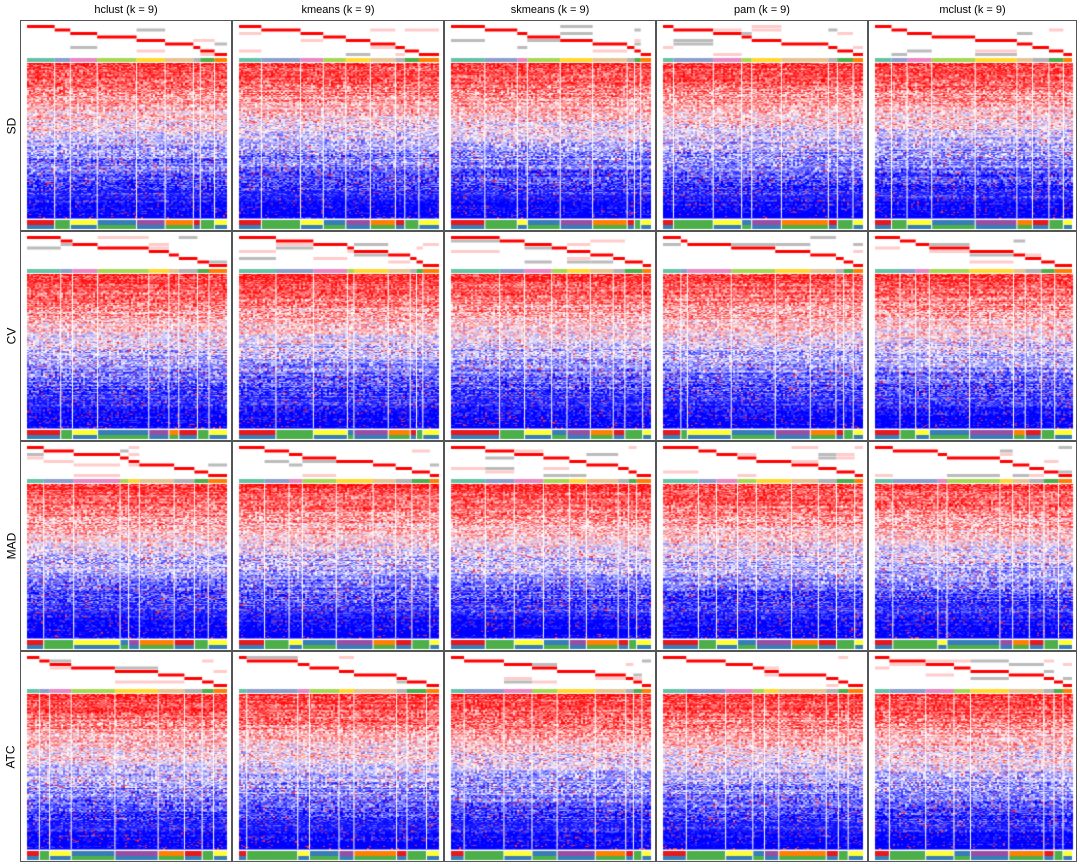  I want to click on row-label-text: MAD, so click(11, 546).